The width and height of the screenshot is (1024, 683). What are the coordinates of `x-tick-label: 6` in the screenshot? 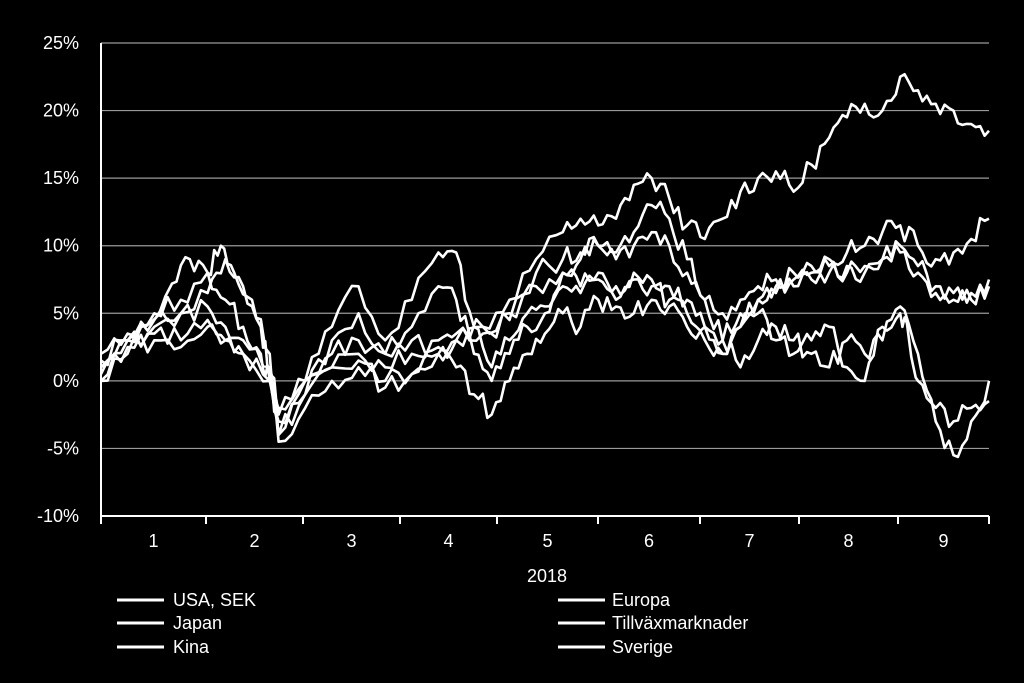 It's located at (649, 541).